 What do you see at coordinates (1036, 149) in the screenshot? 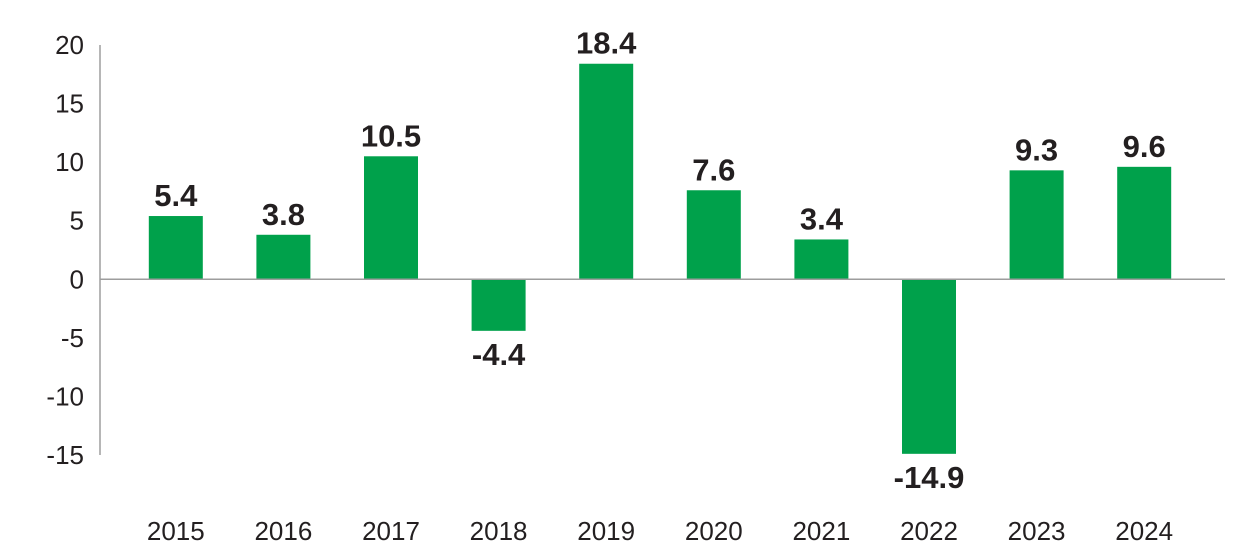
I see `data-label: 9.3` at bounding box center [1036, 149].